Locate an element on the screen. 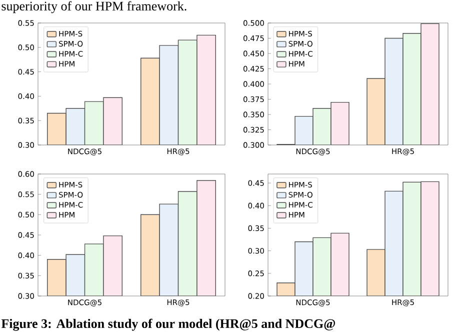 The width and height of the screenshot is (474, 332). text: superiority of our HPM framework. is located at coordinates (94, 7).